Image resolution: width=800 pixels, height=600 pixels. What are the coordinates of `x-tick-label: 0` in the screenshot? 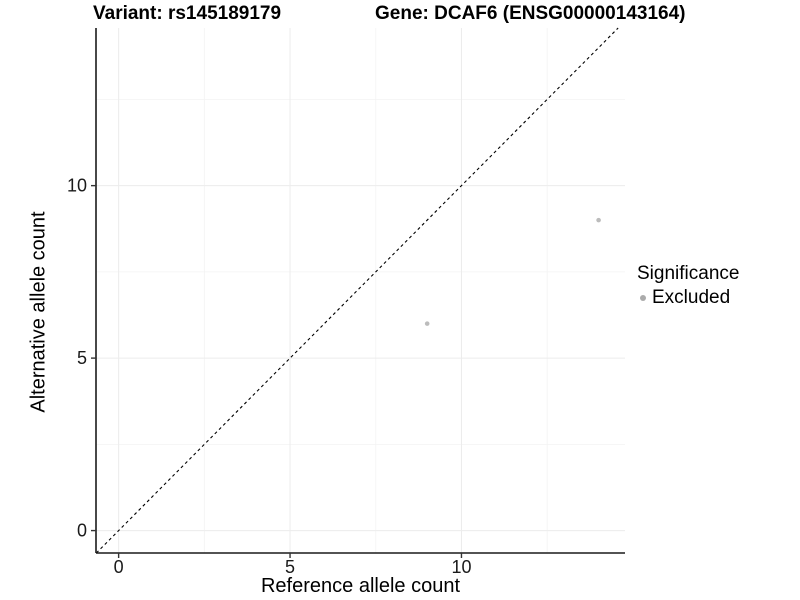 It's located at (119, 567).